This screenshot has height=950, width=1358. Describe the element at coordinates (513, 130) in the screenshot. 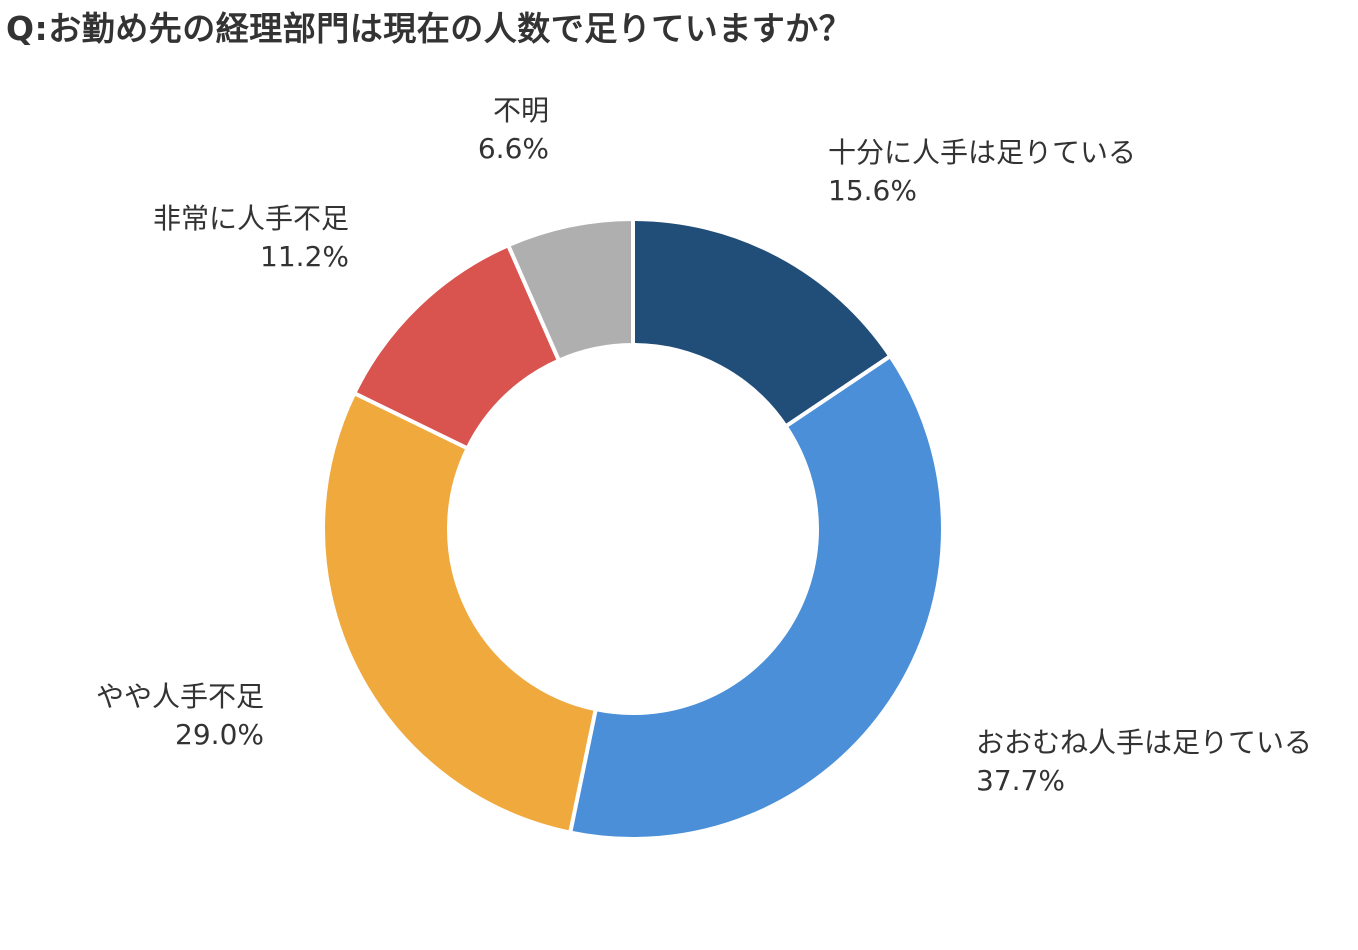

I see `slice-label-5: 不明 6.6%` at that location.